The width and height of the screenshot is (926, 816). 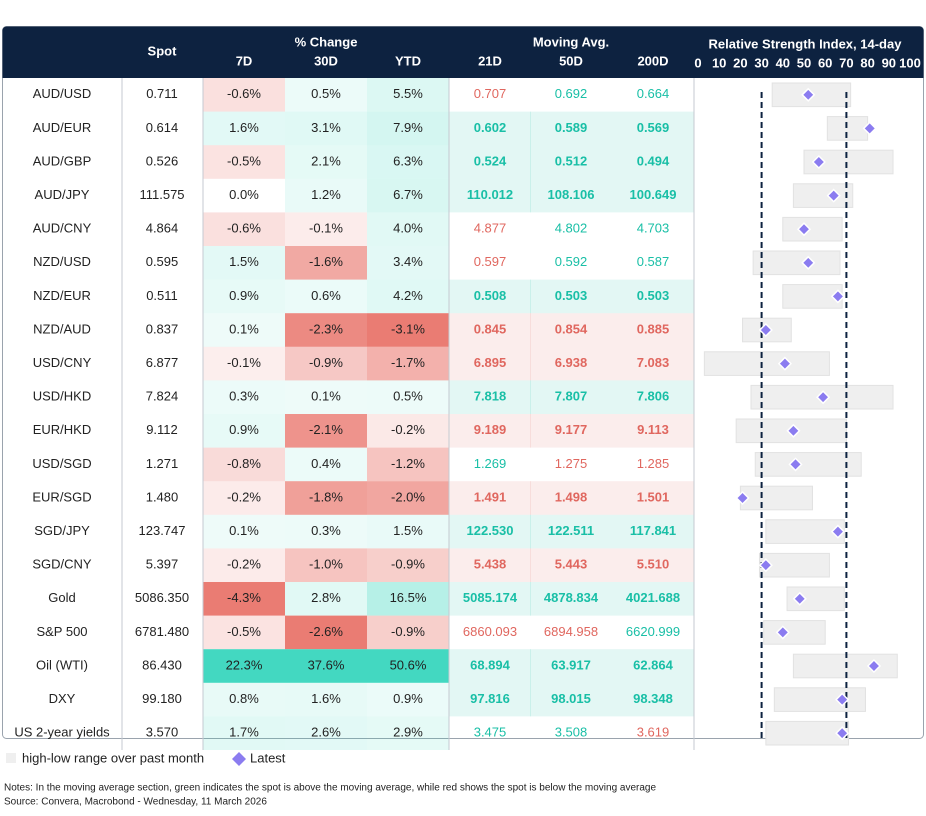 What do you see at coordinates (244, 664) in the screenshot?
I see `pct-value: 22.3%` at bounding box center [244, 664].